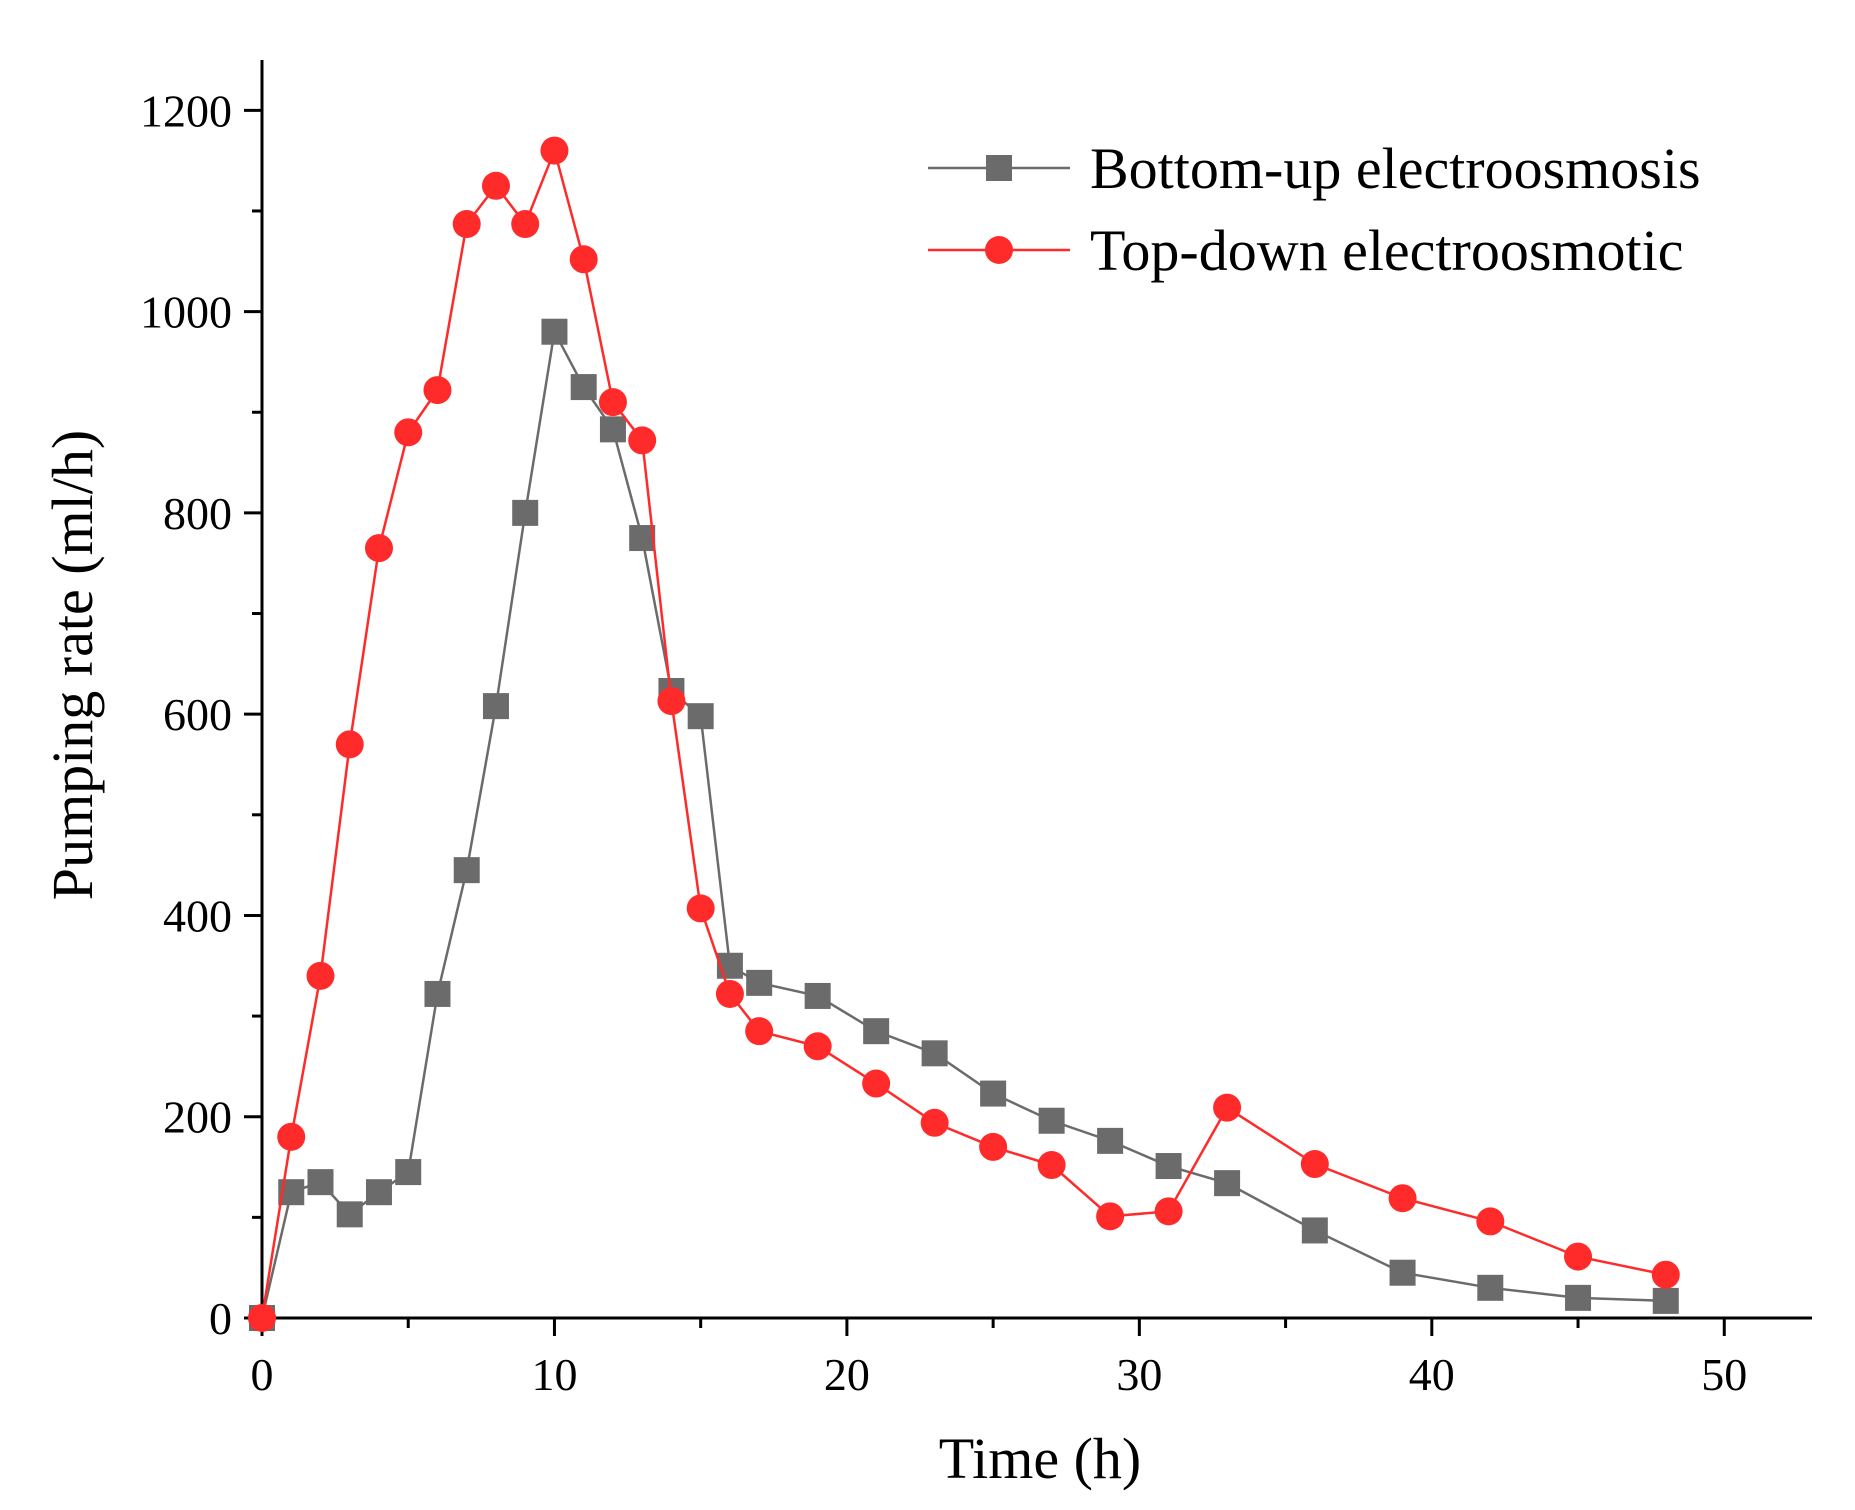 This screenshot has height=1510, width=1855. What do you see at coordinates (186, 312) in the screenshot?
I see `y-tick-label: 1000` at bounding box center [186, 312].